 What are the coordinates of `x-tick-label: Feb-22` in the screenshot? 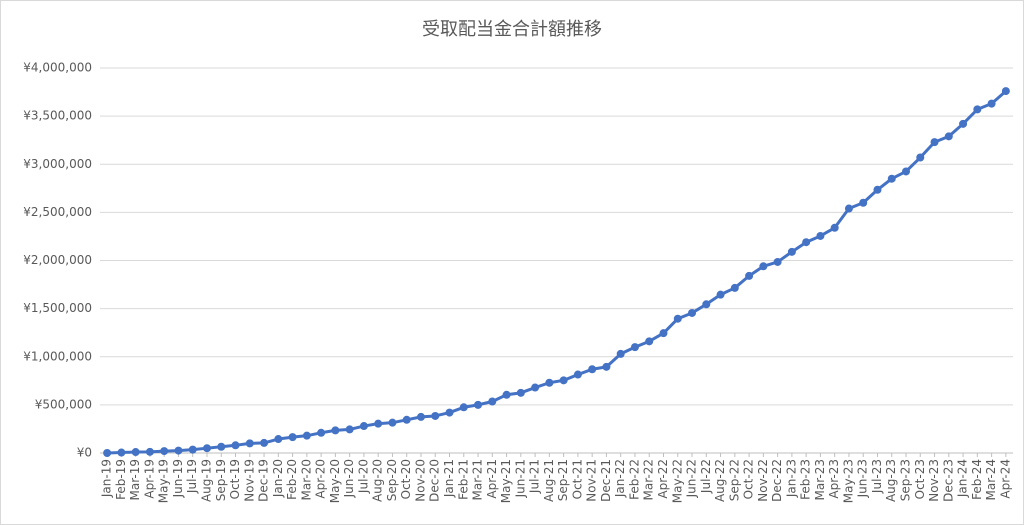 It's located at (634, 479).